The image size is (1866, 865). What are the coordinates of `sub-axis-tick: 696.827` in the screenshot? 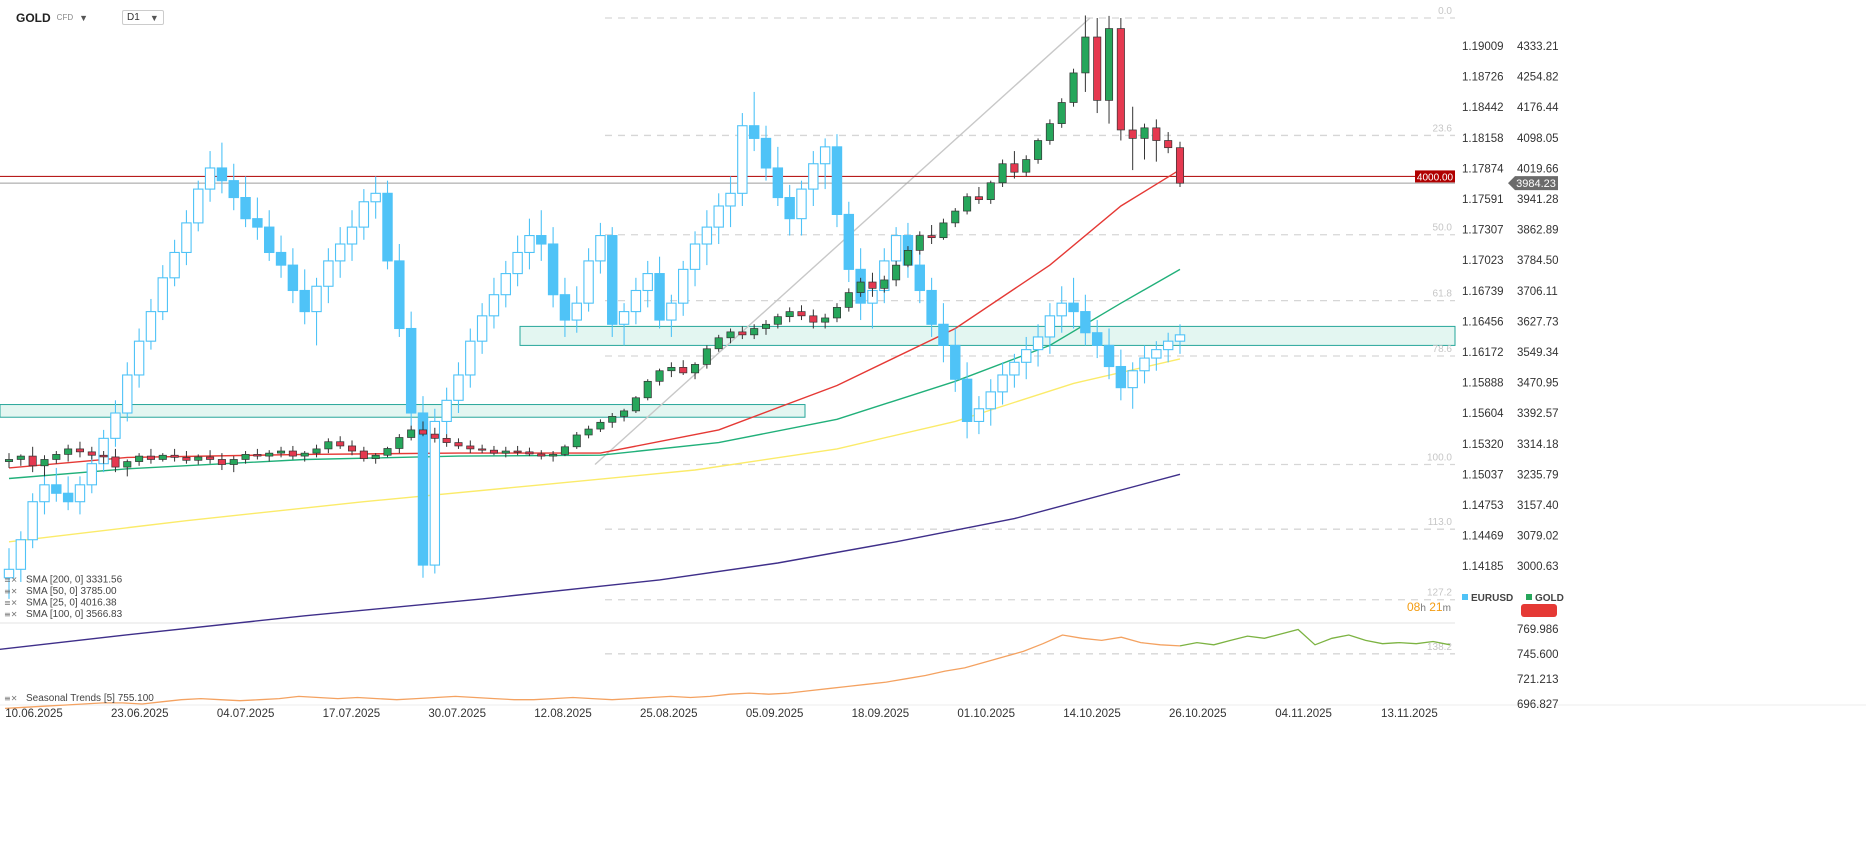 It's located at (1538, 705).